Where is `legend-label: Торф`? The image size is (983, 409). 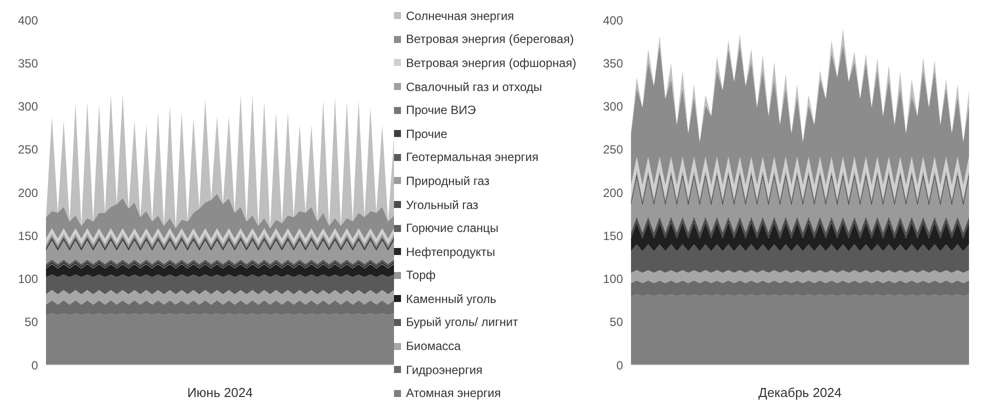
legend-label: Торф is located at coordinates (421, 275).